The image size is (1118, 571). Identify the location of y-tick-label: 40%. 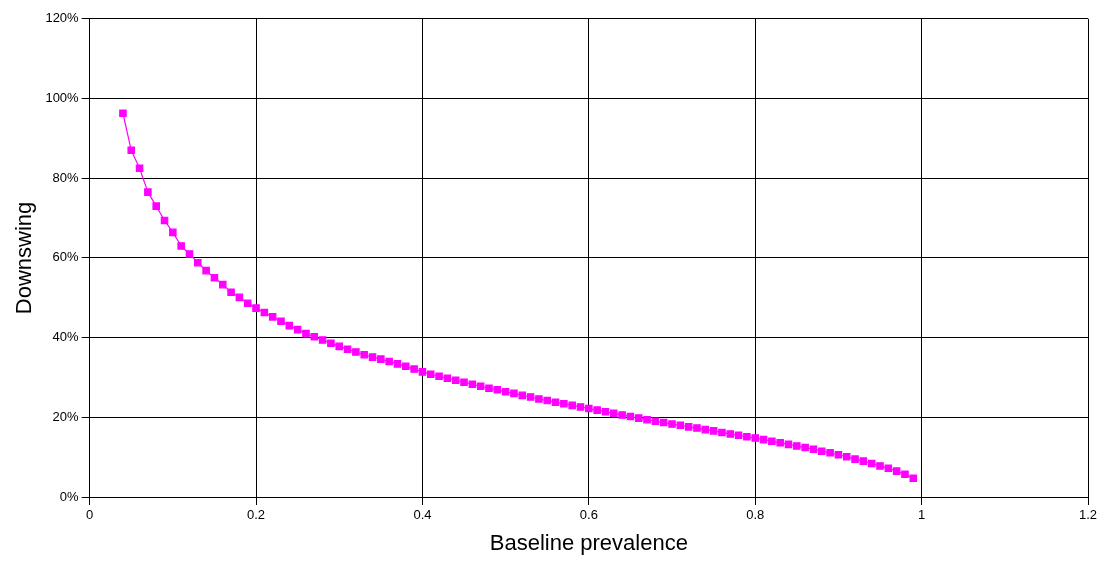
(66, 337).